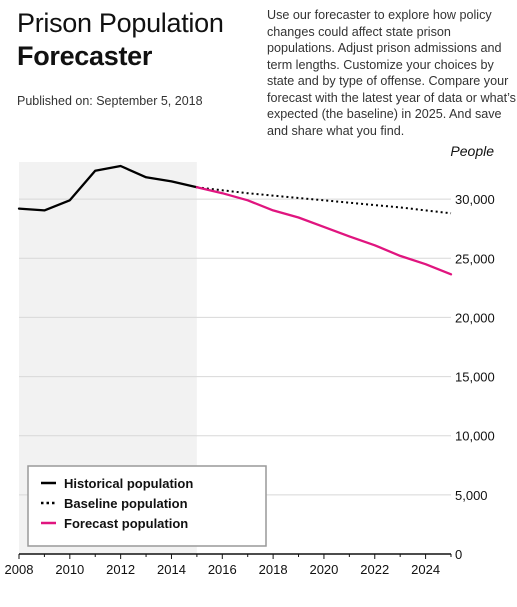 This screenshot has height=607, width=517. What do you see at coordinates (19, 569) in the screenshot?
I see `x-tick-label: 2008` at bounding box center [19, 569].